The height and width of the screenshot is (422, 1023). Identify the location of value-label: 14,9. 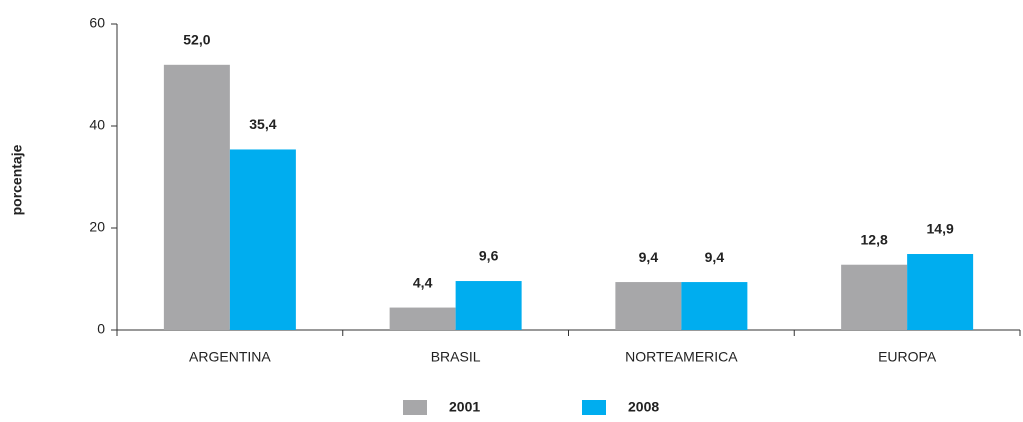
(940, 229).